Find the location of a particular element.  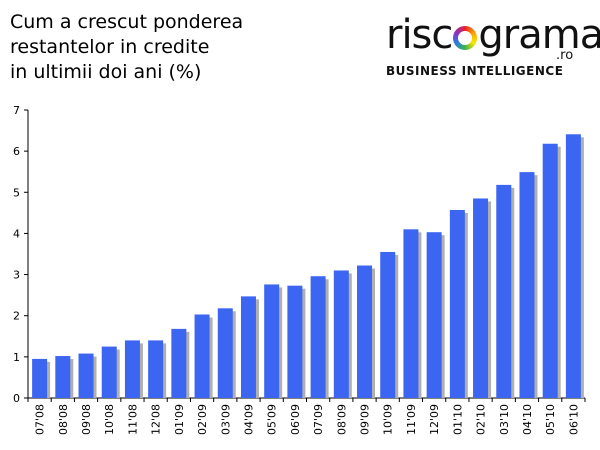

y-tick-label: 7 is located at coordinates (16, 110).